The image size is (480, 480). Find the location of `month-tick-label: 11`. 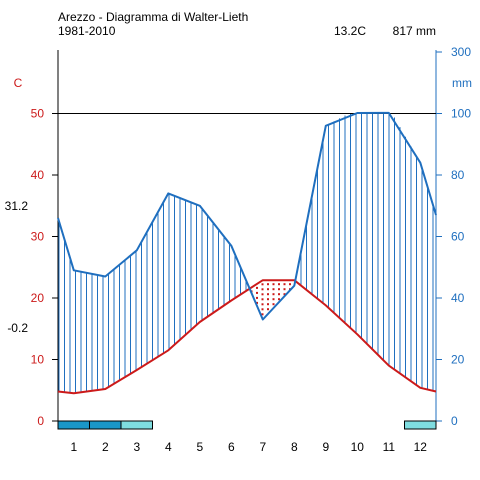

month-tick-label: 11 is located at coordinates (389, 447).